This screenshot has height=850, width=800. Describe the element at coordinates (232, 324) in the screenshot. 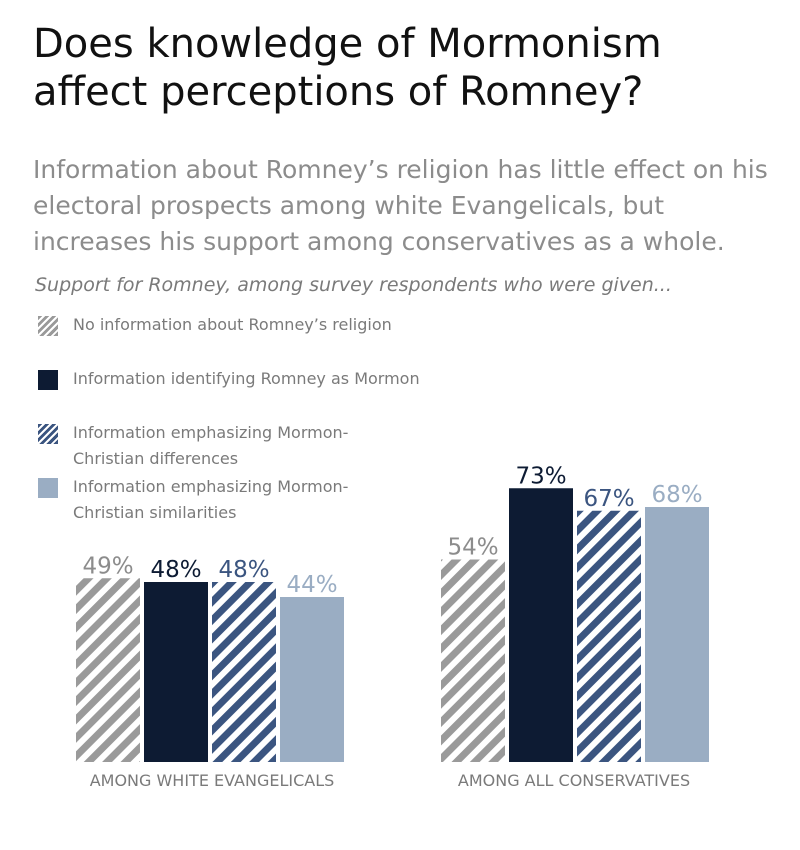

I see `legend-label: No information about Romney’s religion` at that location.